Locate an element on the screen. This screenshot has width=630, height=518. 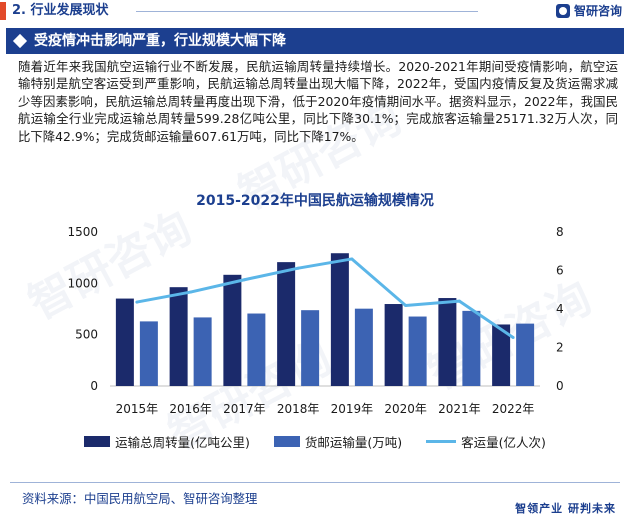
x-tick-label: 2015年 is located at coordinates (137, 409).